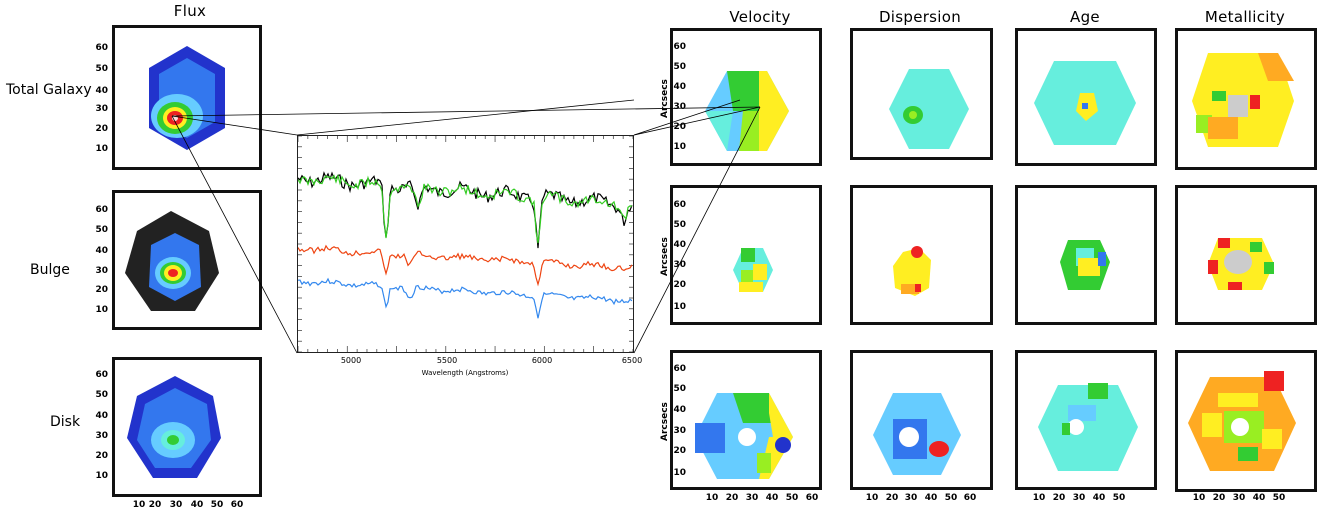  What do you see at coordinates (1259, 498) in the screenshot?
I see `met-xtick-40: 40` at bounding box center [1259, 498].